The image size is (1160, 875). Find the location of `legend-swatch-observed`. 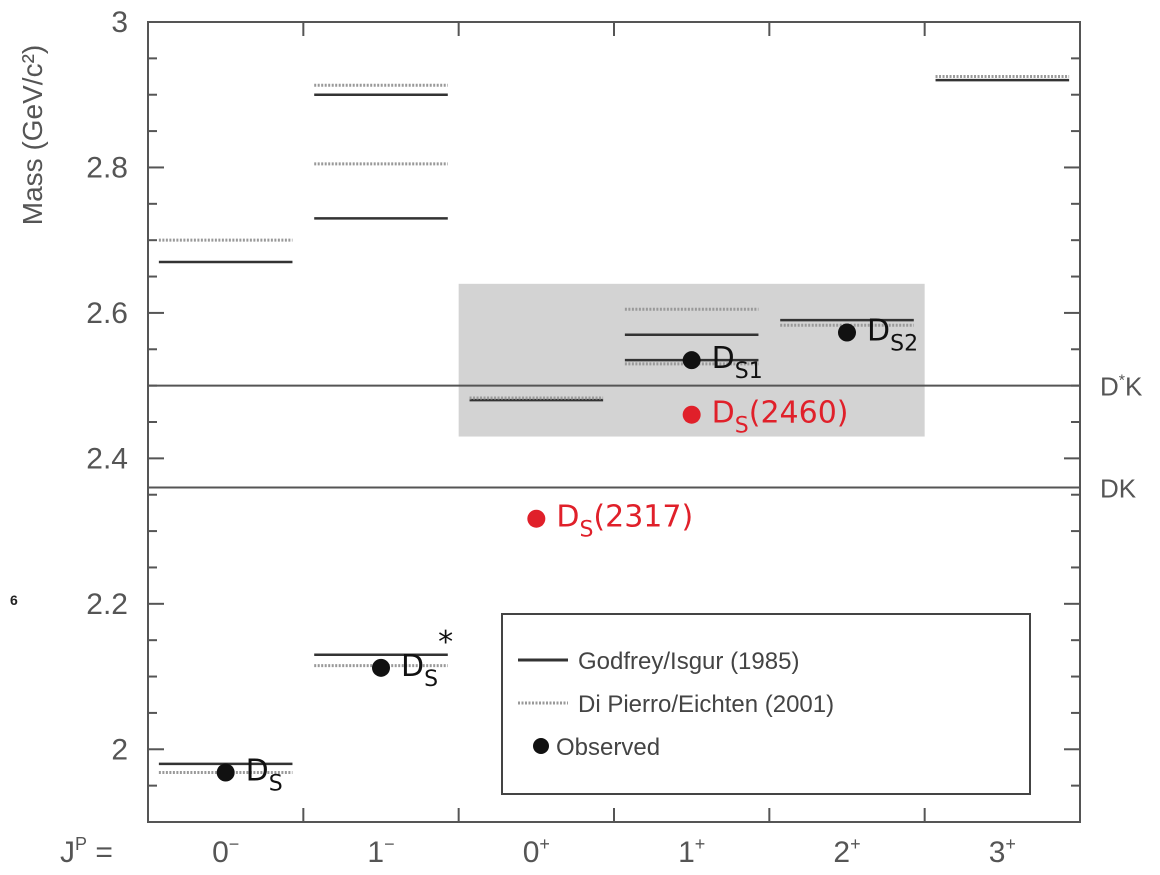

legend-swatch-observed is located at coordinates (541, 746).